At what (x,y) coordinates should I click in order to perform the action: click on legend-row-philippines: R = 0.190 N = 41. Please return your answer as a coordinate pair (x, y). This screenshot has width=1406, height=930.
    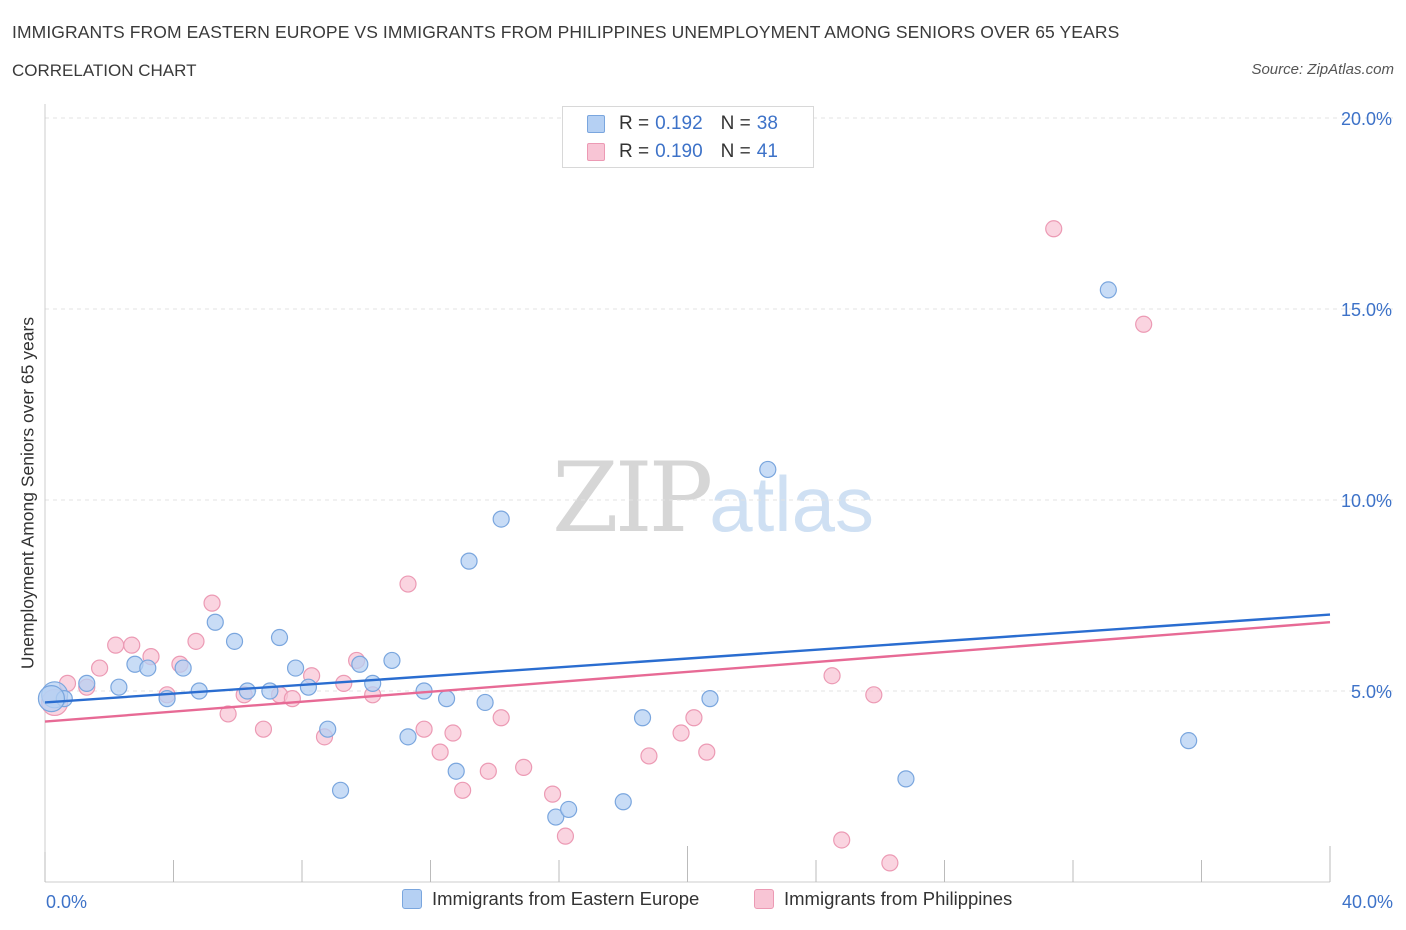
    Looking at the image, I should click on (682, 152).